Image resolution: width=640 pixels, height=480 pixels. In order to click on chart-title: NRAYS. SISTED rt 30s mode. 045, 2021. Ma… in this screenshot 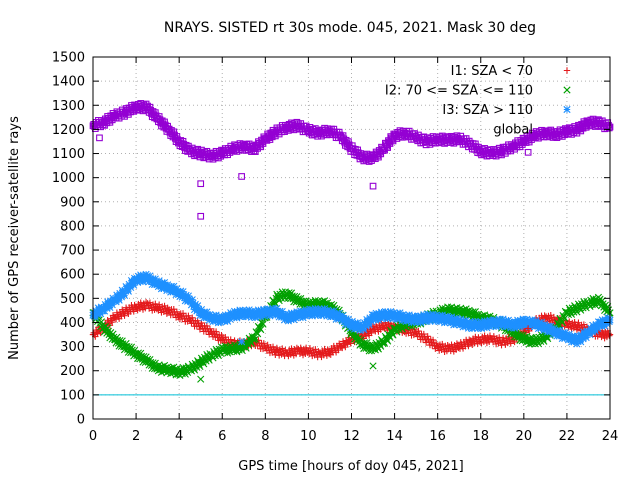, I will do `click(350, 28)`.